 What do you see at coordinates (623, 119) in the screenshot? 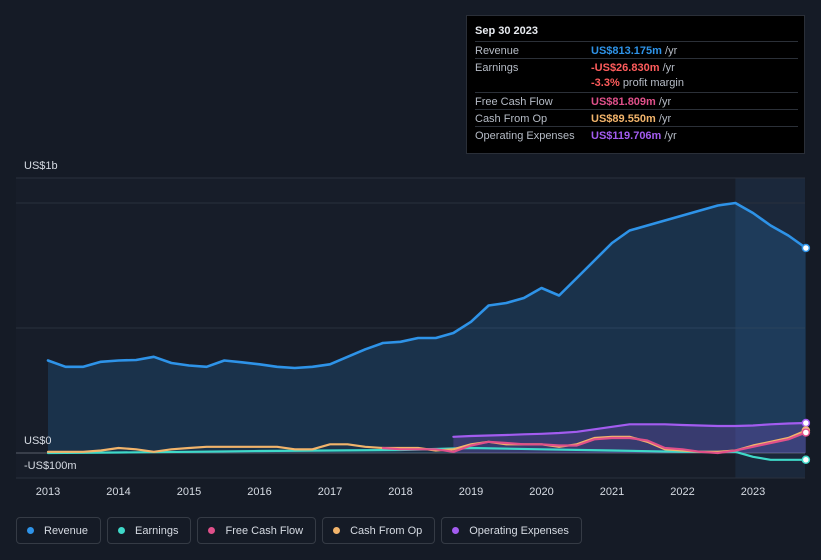
I see `tooltip-value: US$89.550m` at bounding box center [623, 119].